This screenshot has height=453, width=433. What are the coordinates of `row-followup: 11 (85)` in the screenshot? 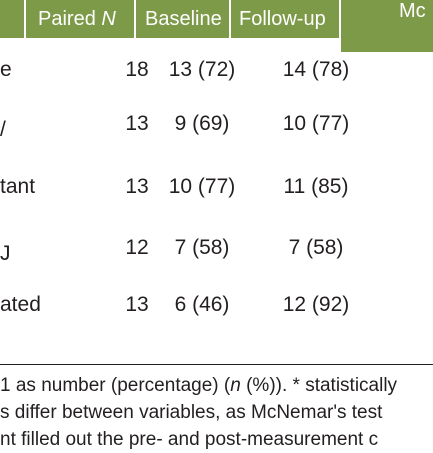 It's located at (316, 186).